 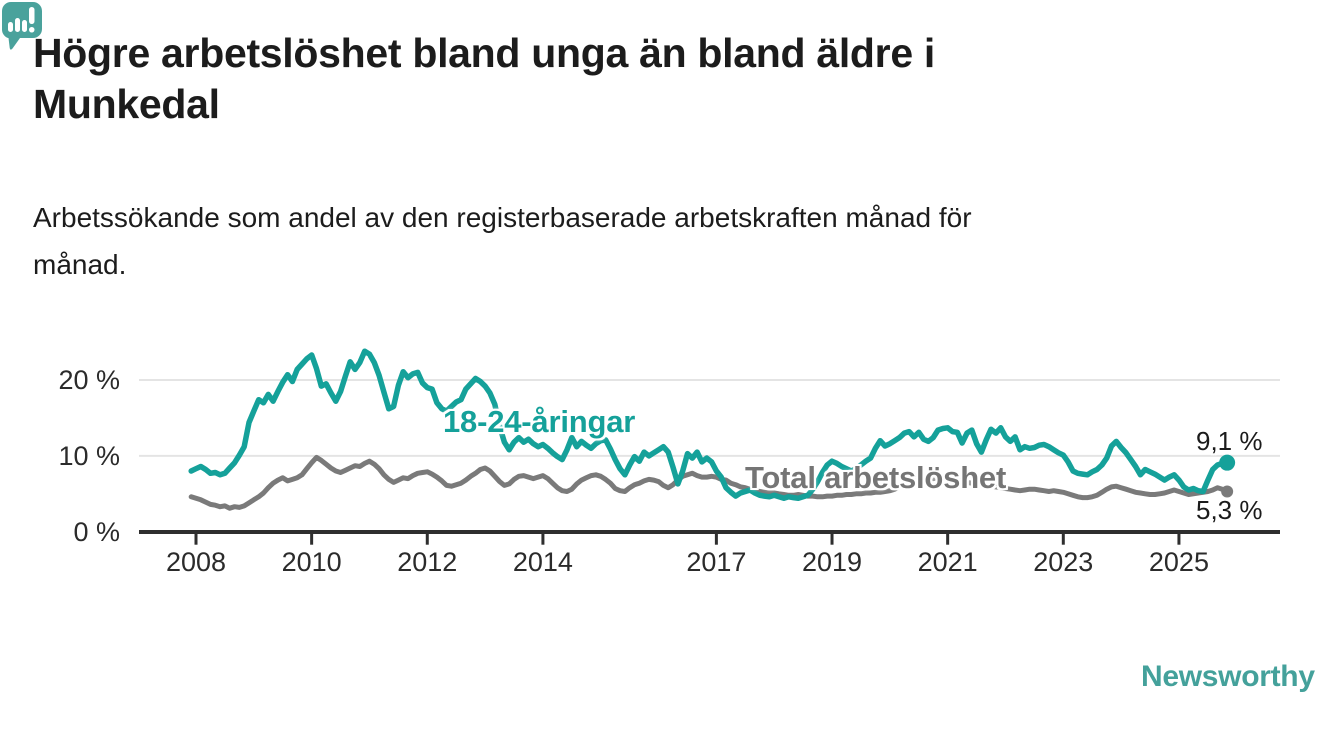 I want to click on page-title-line-2: Munkedal, so click(x=126, y=104).